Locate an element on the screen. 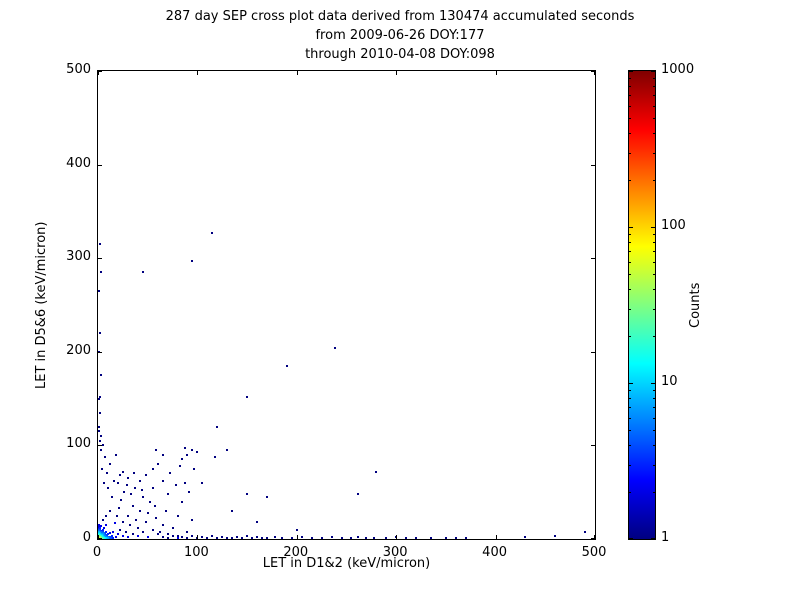 The width and height of the screenshot is (800, 600). y-tick-label: 0 is located at coordinates (86, 537).